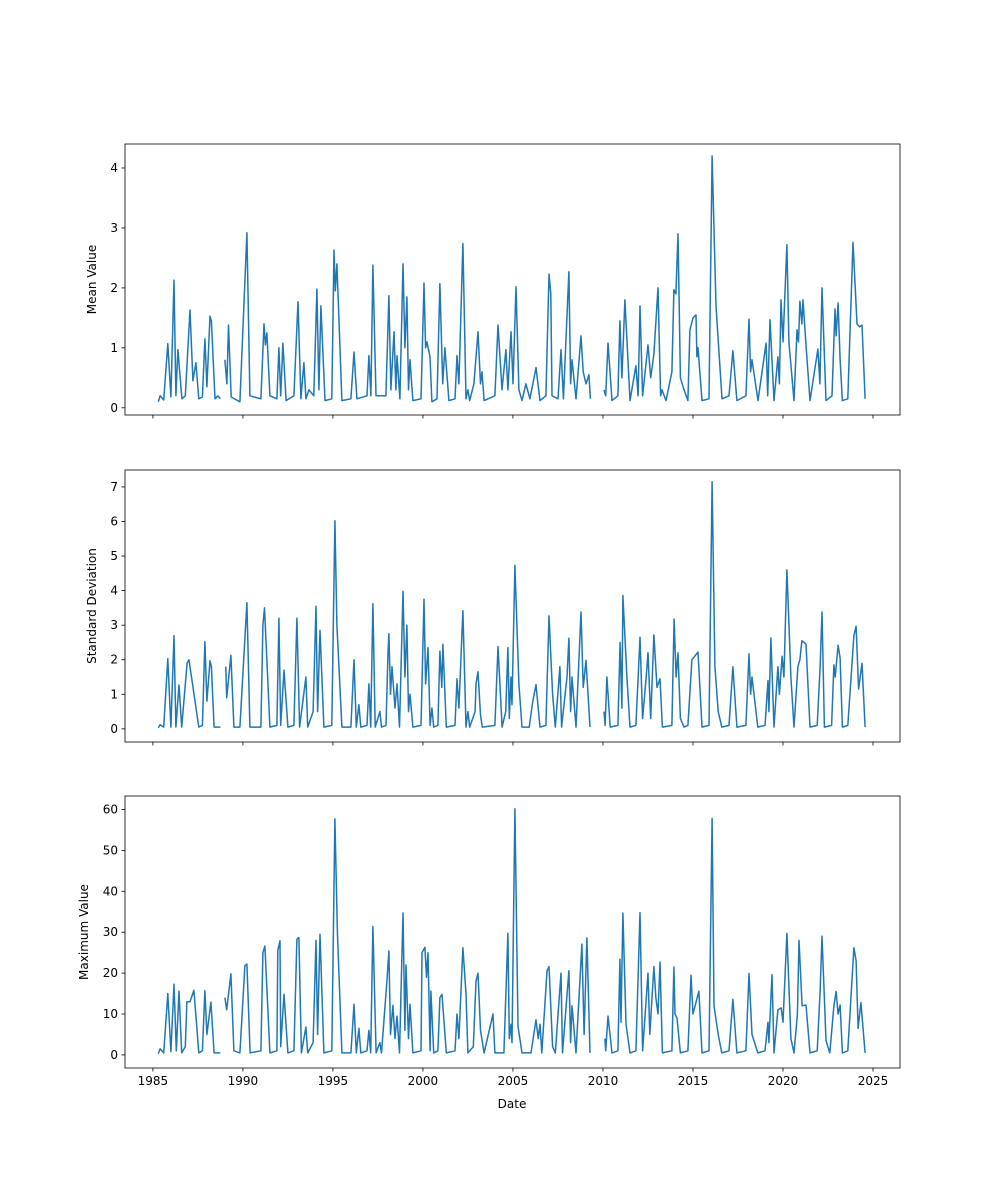 The height and width of the screenshot is (1204, 1000). Describe the element at coordinates (114, 521) in the screenshot. I see `y-tick-label: 6` at that location.